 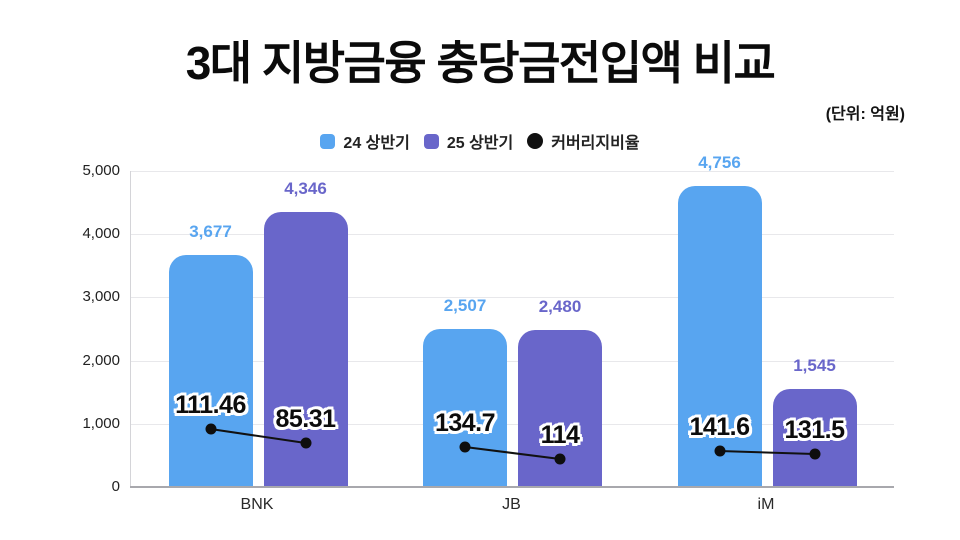 I want to click on bar-JB-24h1, so click(x=465, y=407).